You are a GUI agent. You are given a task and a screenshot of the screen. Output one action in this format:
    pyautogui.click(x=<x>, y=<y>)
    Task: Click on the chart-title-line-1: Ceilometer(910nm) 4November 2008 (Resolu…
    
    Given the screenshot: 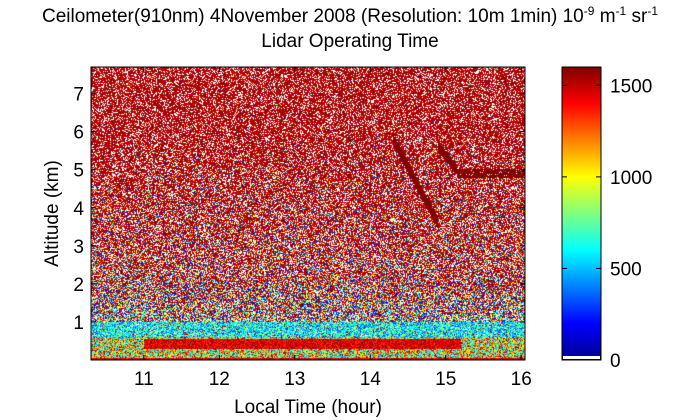 What is the action you would take?
    pyautogui.click(x=350, y=15)
    